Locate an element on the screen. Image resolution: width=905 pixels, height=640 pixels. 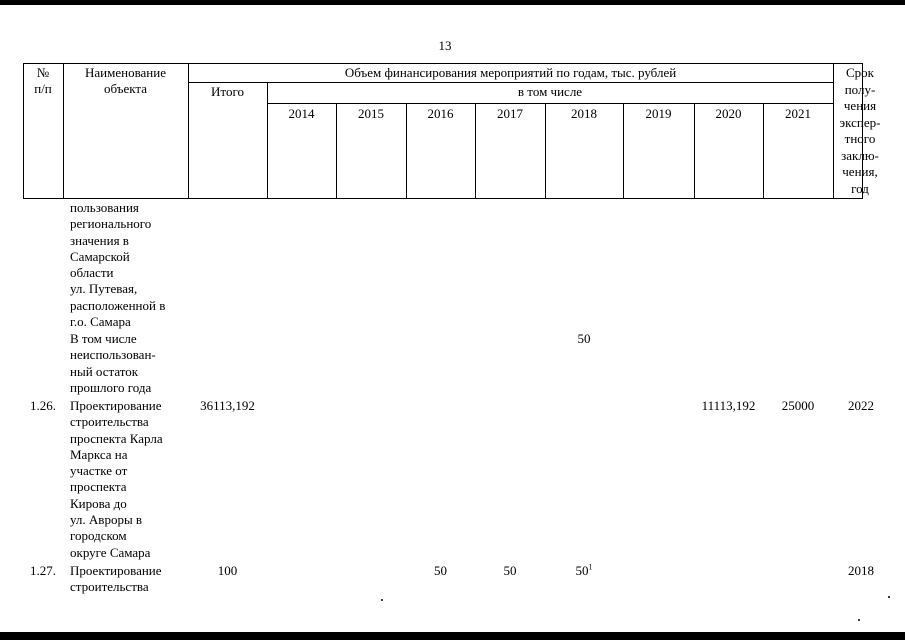
top-border is located at coordinates (452, 2).